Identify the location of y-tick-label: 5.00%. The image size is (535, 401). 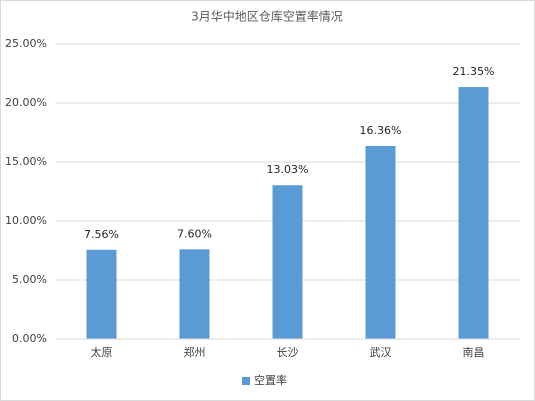
(29, 279).